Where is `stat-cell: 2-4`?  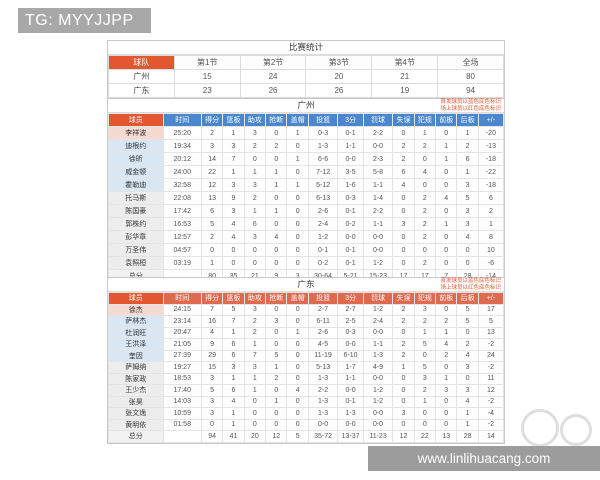
stat-cell: 2-4 is located at coordinates (378, 321).